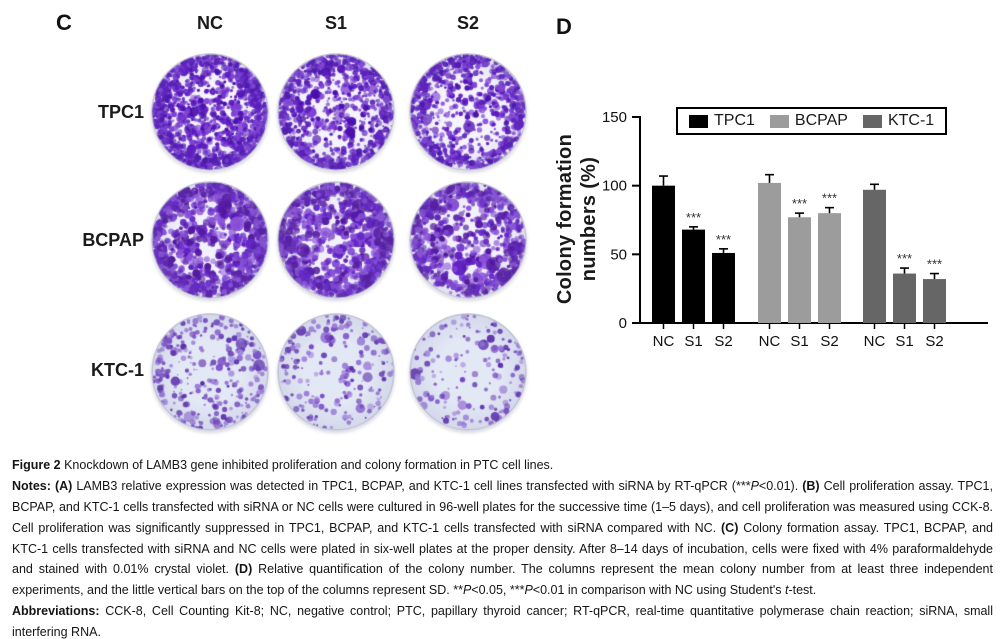 The height and width of the screenshot is (639, 1004). What do you see at coordinates (618, 254) in the screenshot?
I see `y-tick-label: 50` at bounding box center [618, 254].